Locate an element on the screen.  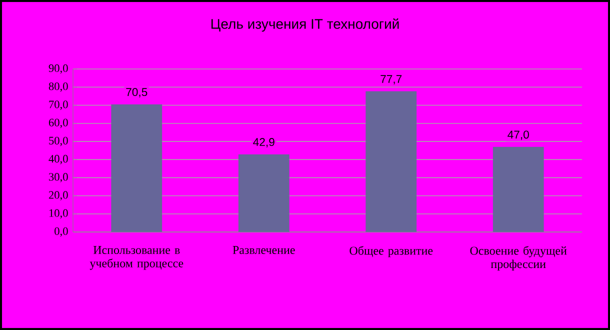
y-tick-label: 10,0 is located at coordinates (58, 214).